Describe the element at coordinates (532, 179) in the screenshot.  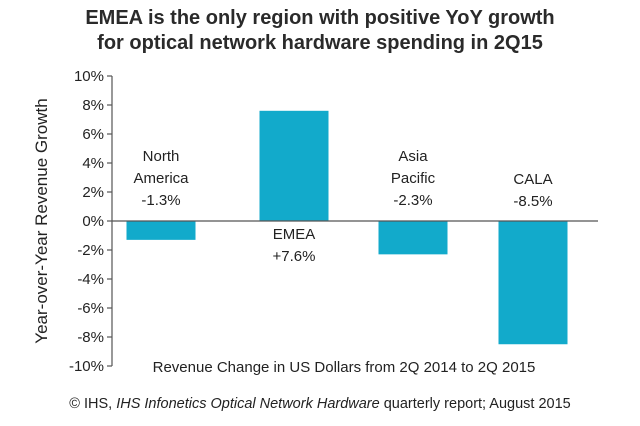
I see `data-label-cala: CALA` at that location.